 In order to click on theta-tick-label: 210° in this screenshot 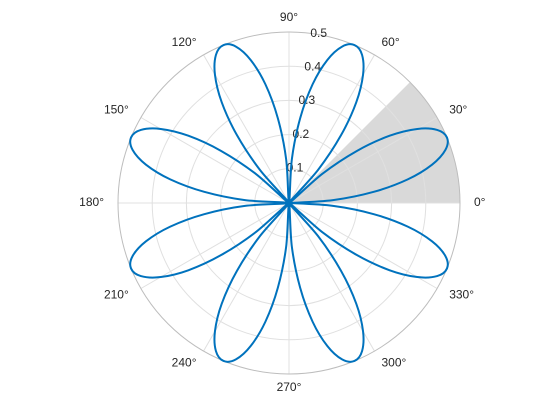, I will do `click(116, 295)`.